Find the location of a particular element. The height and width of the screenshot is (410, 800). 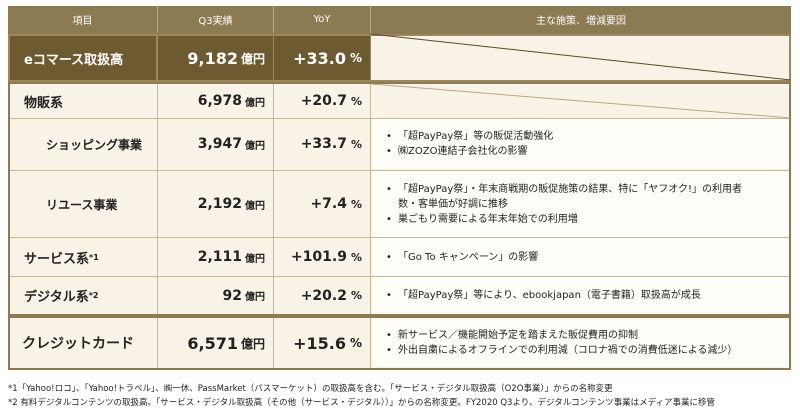

ecommerce-yoy-number: +33.0 is located at coordinates (319, 58).